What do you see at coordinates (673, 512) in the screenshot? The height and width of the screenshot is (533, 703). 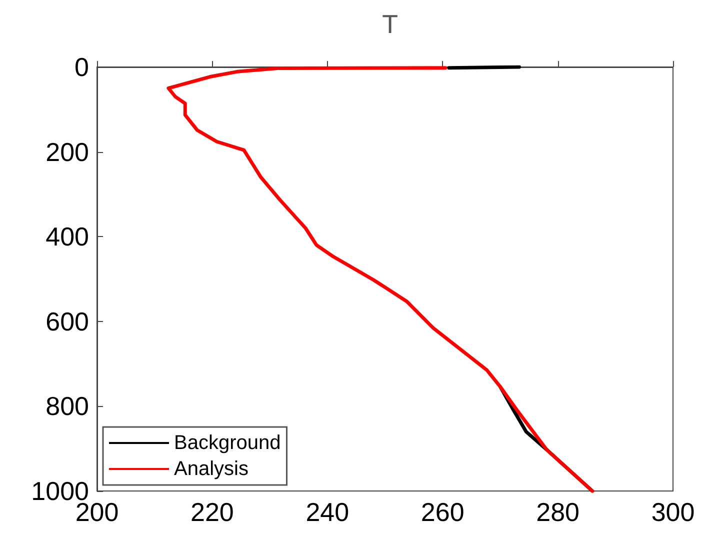 I see `x-tick-label: 300` at bounding box center [673, 512].